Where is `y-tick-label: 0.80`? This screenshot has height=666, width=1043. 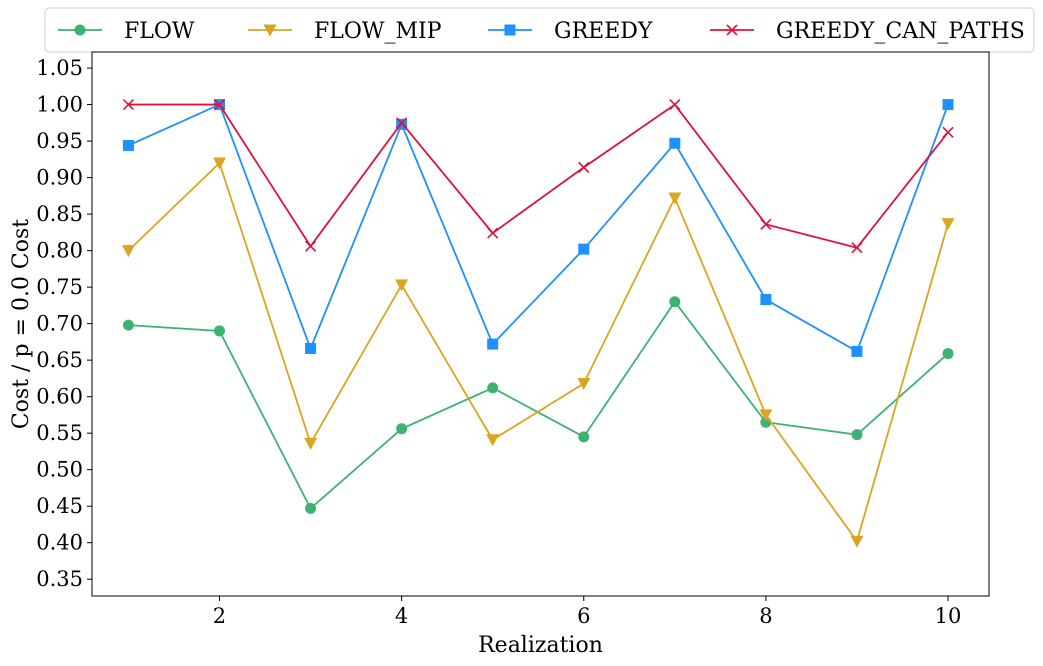 y-tick-label: 0.80 is located at coordinates (59, 251).